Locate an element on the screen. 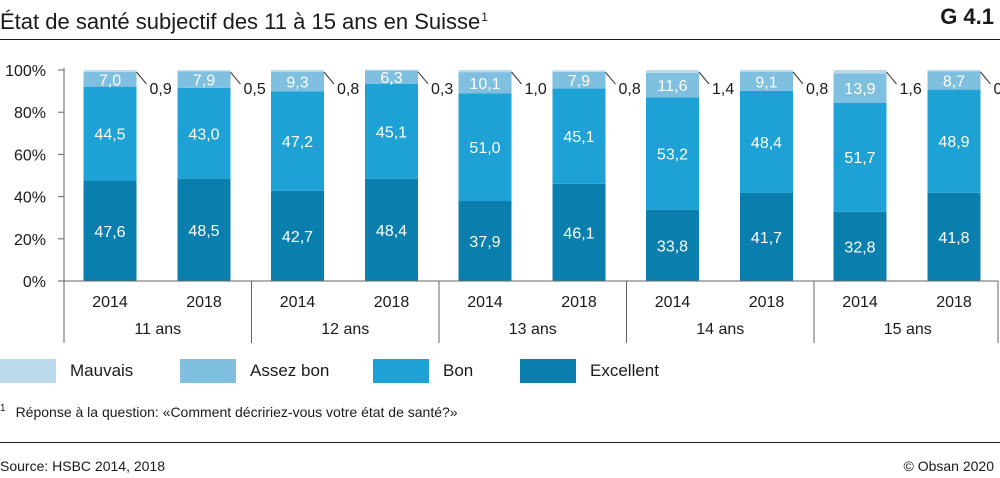  legend-label-bon: Bon is located at coordinates (458, 370).